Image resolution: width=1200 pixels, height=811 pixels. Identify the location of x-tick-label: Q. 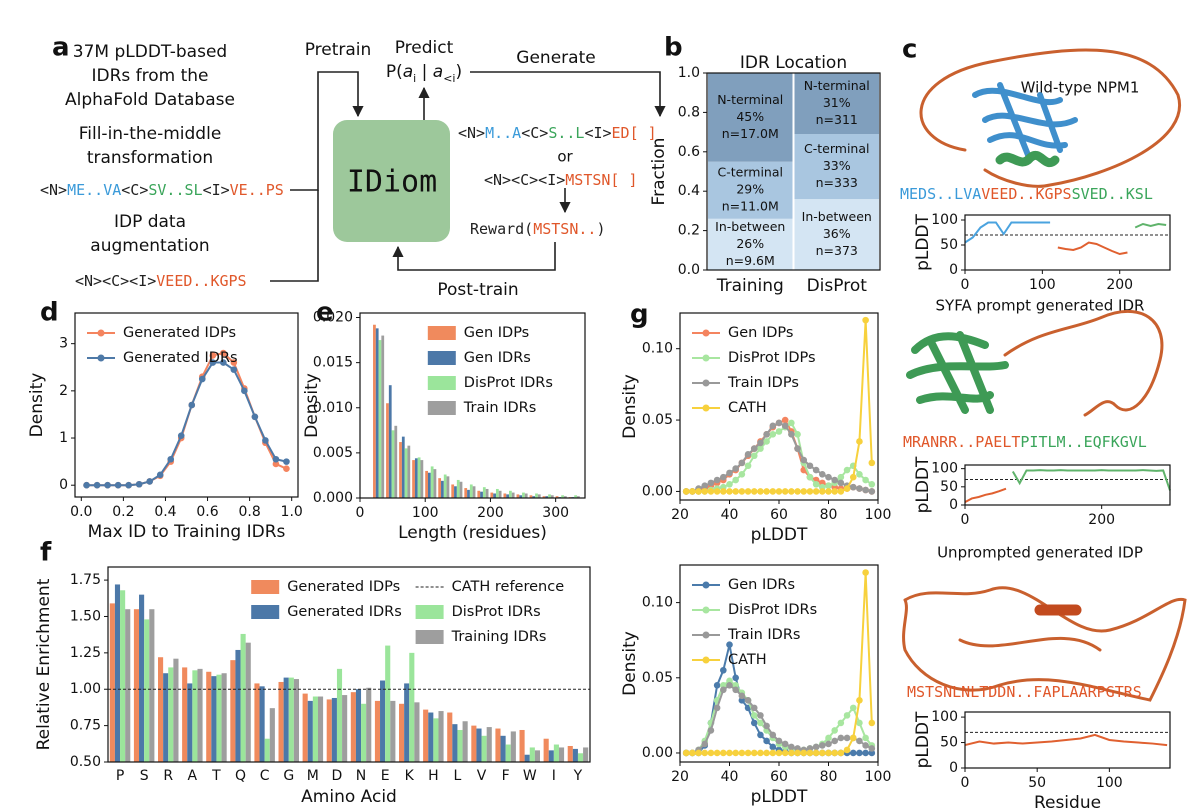
(240, 776).